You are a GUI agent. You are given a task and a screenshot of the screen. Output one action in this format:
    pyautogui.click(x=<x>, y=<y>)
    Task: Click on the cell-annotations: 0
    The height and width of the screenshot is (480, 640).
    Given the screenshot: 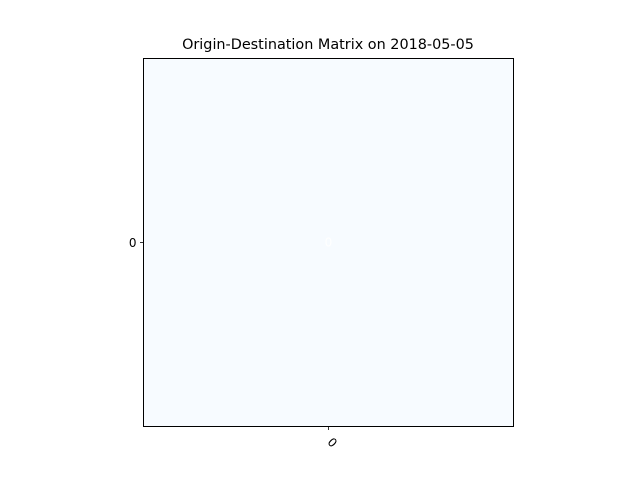 What is the action you would take?
    pyautogui.click(x=329, y=243)
    